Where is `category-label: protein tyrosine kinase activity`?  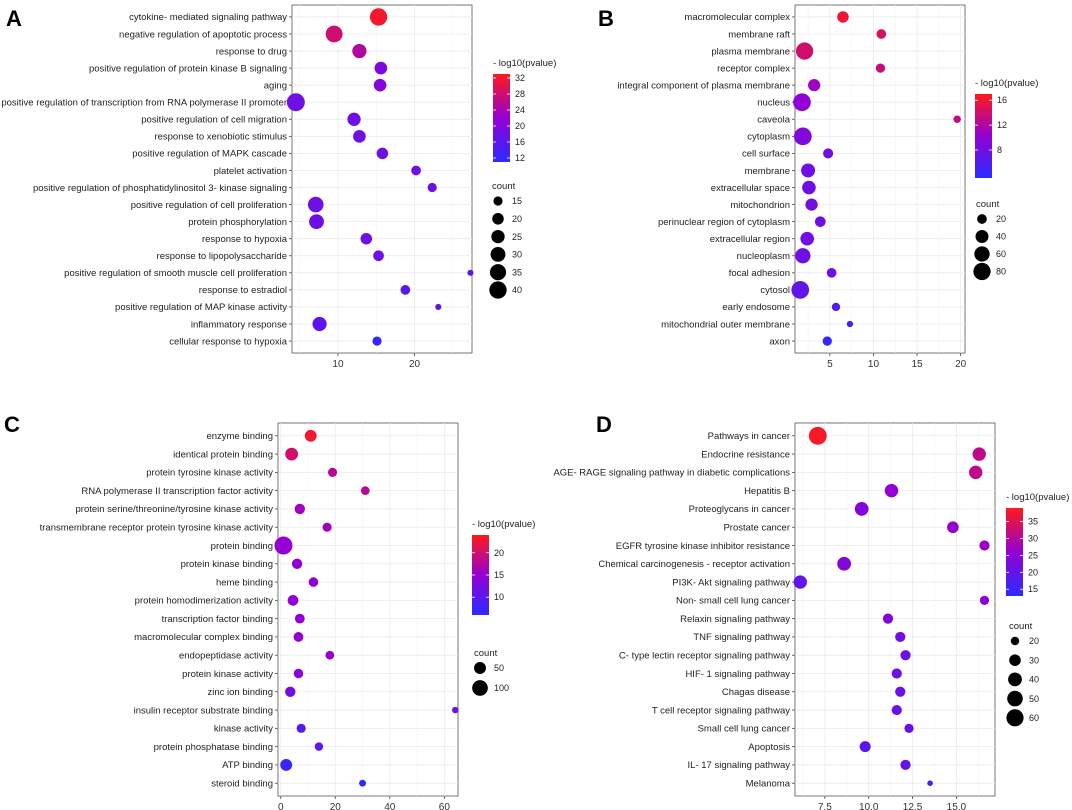 category-label: protein tyrosine kinase activity is located at coordinates (209, 473).